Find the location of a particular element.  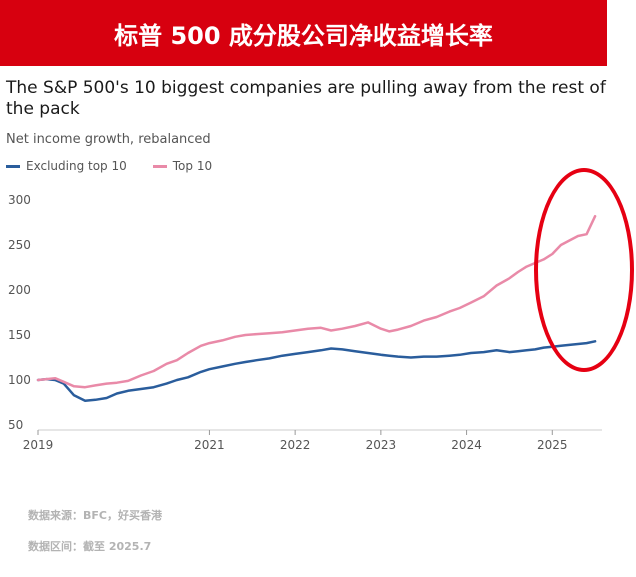

legend-swatch-excluding is located at coordinates (13, 166).